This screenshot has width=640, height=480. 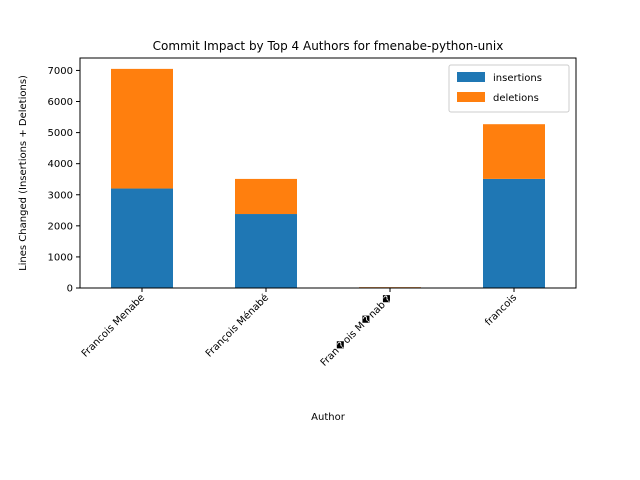 I want to click on y-axis: 0 1000 2000 3000 4000 5000 6000 7000, so click(x=64, y=180).